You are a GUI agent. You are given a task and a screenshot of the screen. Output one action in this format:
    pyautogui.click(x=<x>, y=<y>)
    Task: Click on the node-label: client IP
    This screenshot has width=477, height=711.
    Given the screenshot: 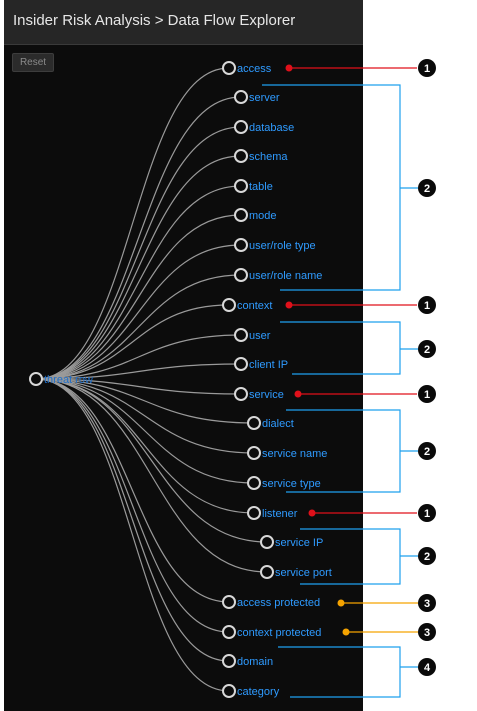 What is the action you would take?
    pyautogui.click(x=268, y=365)
    